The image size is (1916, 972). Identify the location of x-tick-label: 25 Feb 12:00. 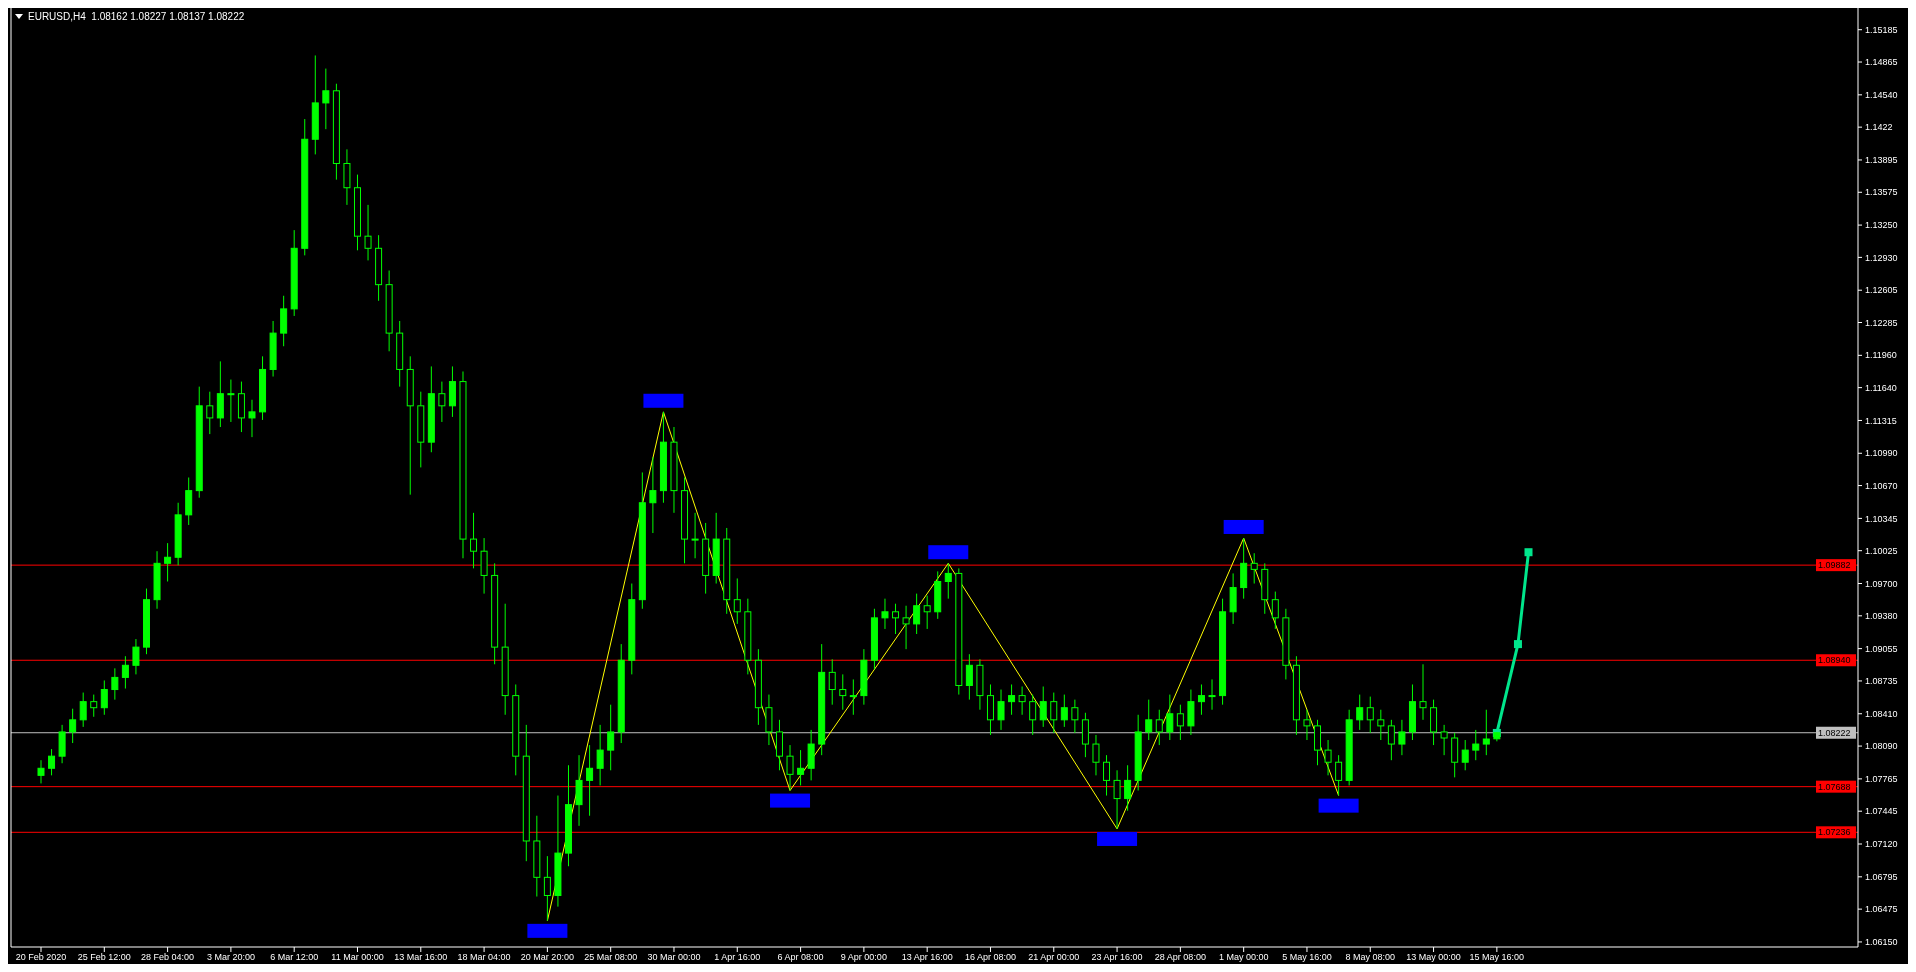
(104, 957).